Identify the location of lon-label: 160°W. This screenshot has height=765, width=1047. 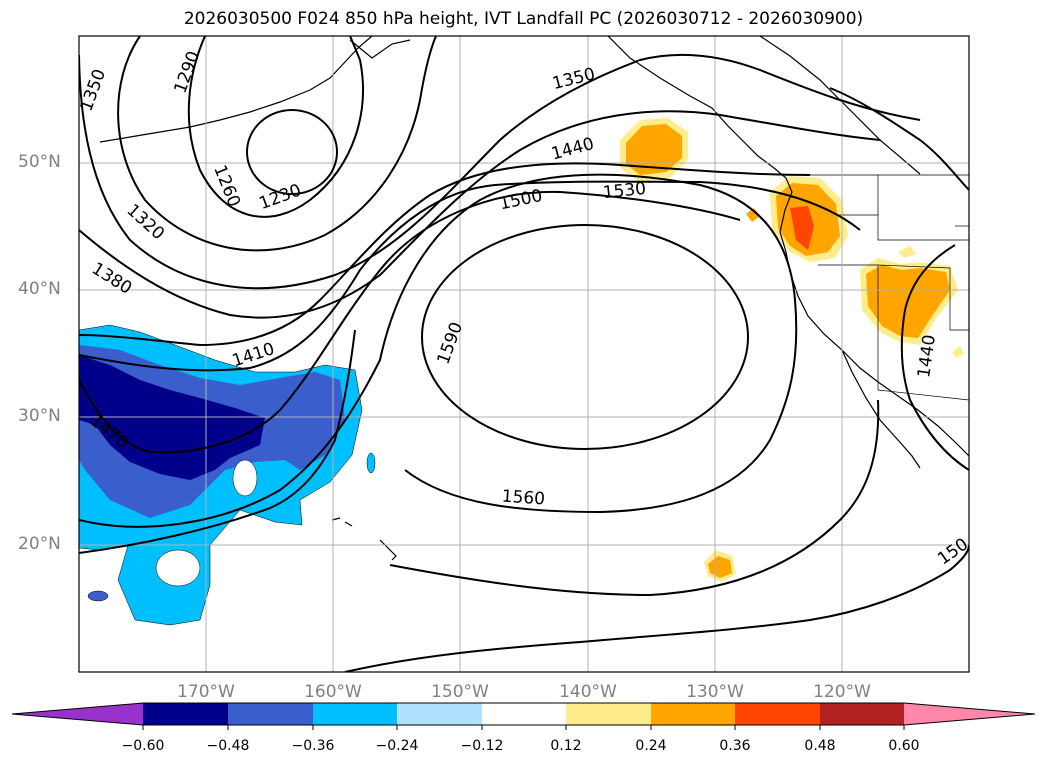
(333, 692).